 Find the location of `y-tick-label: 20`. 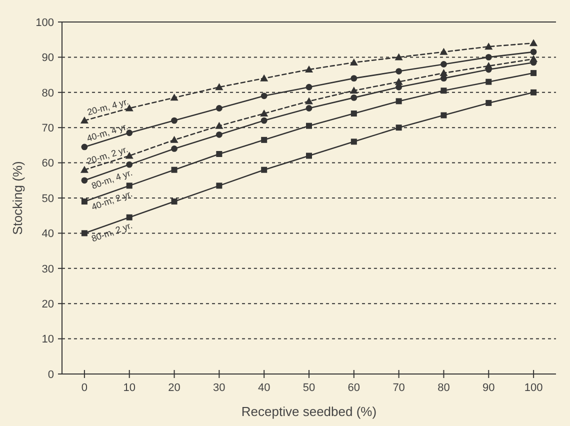

y-tick-label: 20 is located at coordinates (48, 304).